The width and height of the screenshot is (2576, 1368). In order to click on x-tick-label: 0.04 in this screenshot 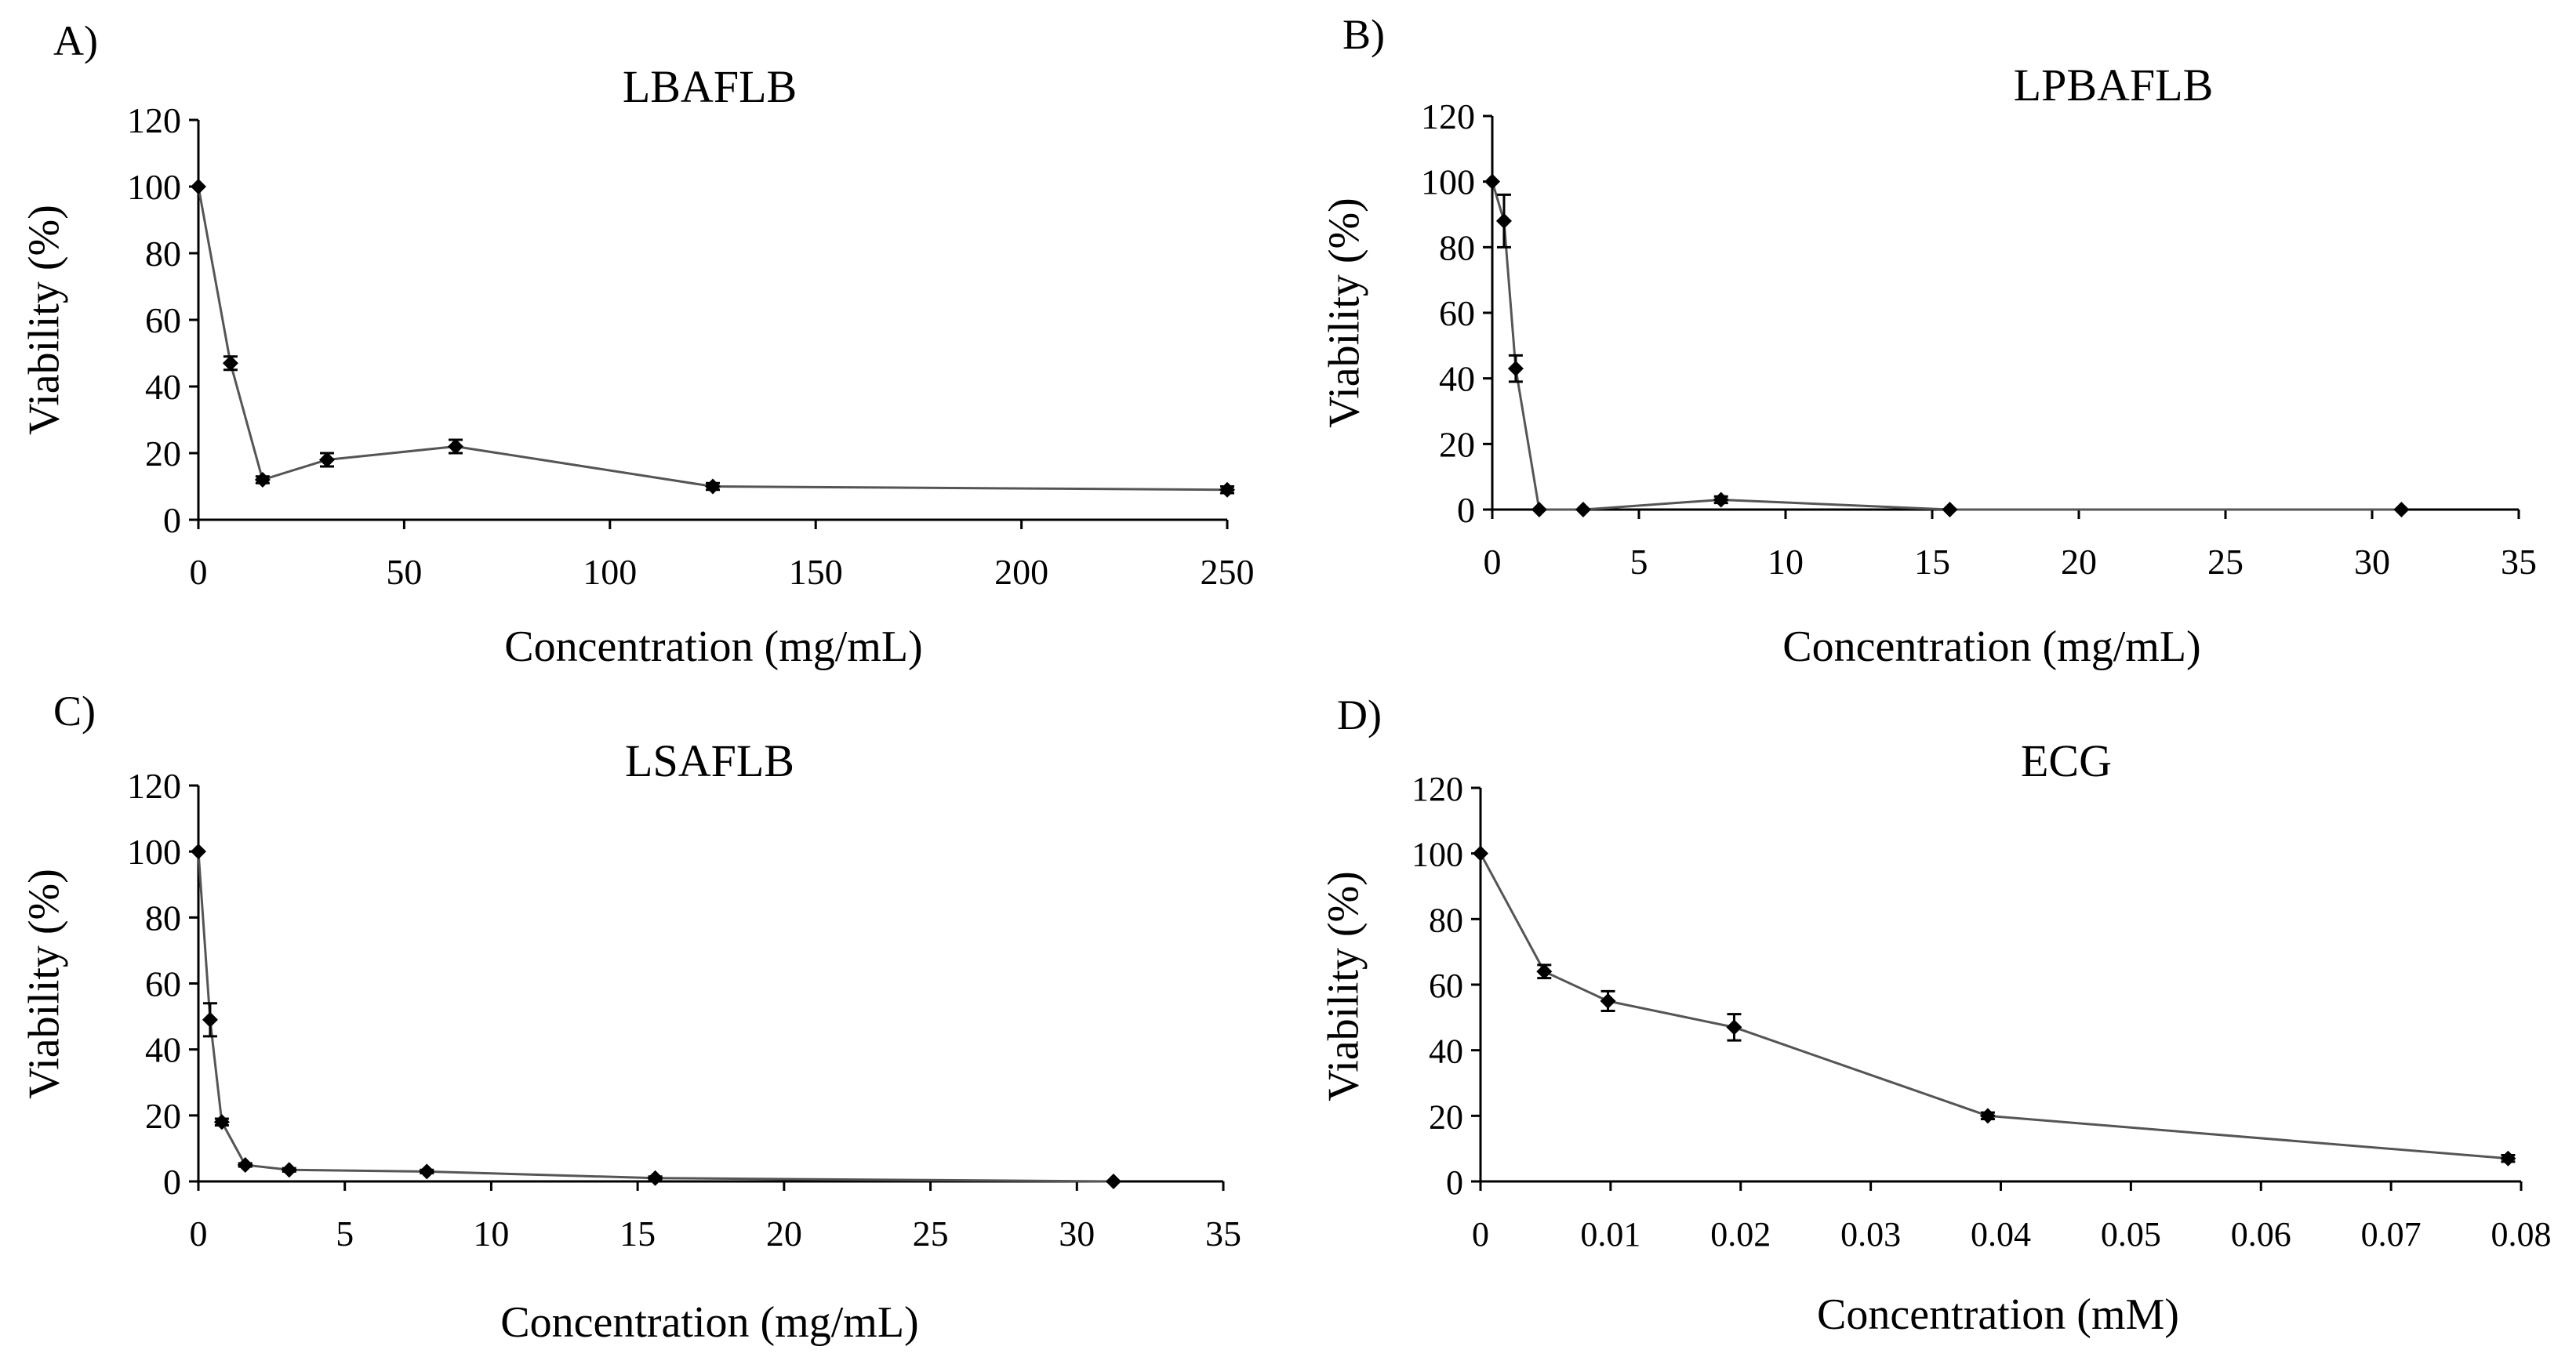, I will do `click(2001, 1235)`.